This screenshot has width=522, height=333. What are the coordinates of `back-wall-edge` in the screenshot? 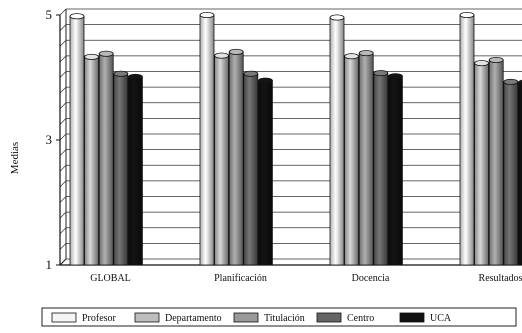 It's located at (63, 137).